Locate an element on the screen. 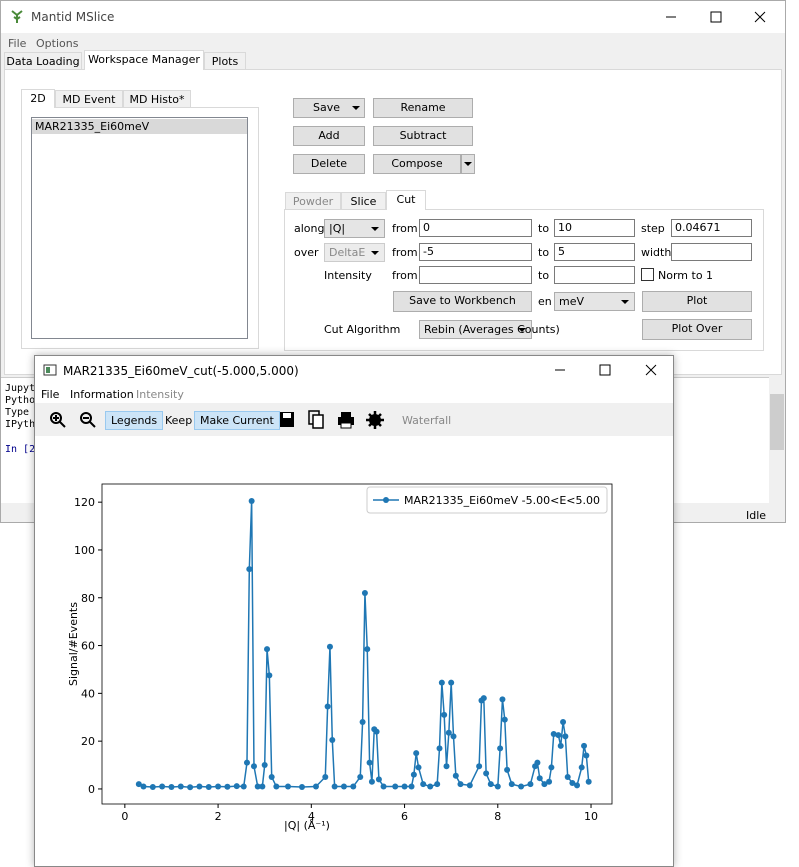  input: 0.04671 is located at coordinates (711, 228).